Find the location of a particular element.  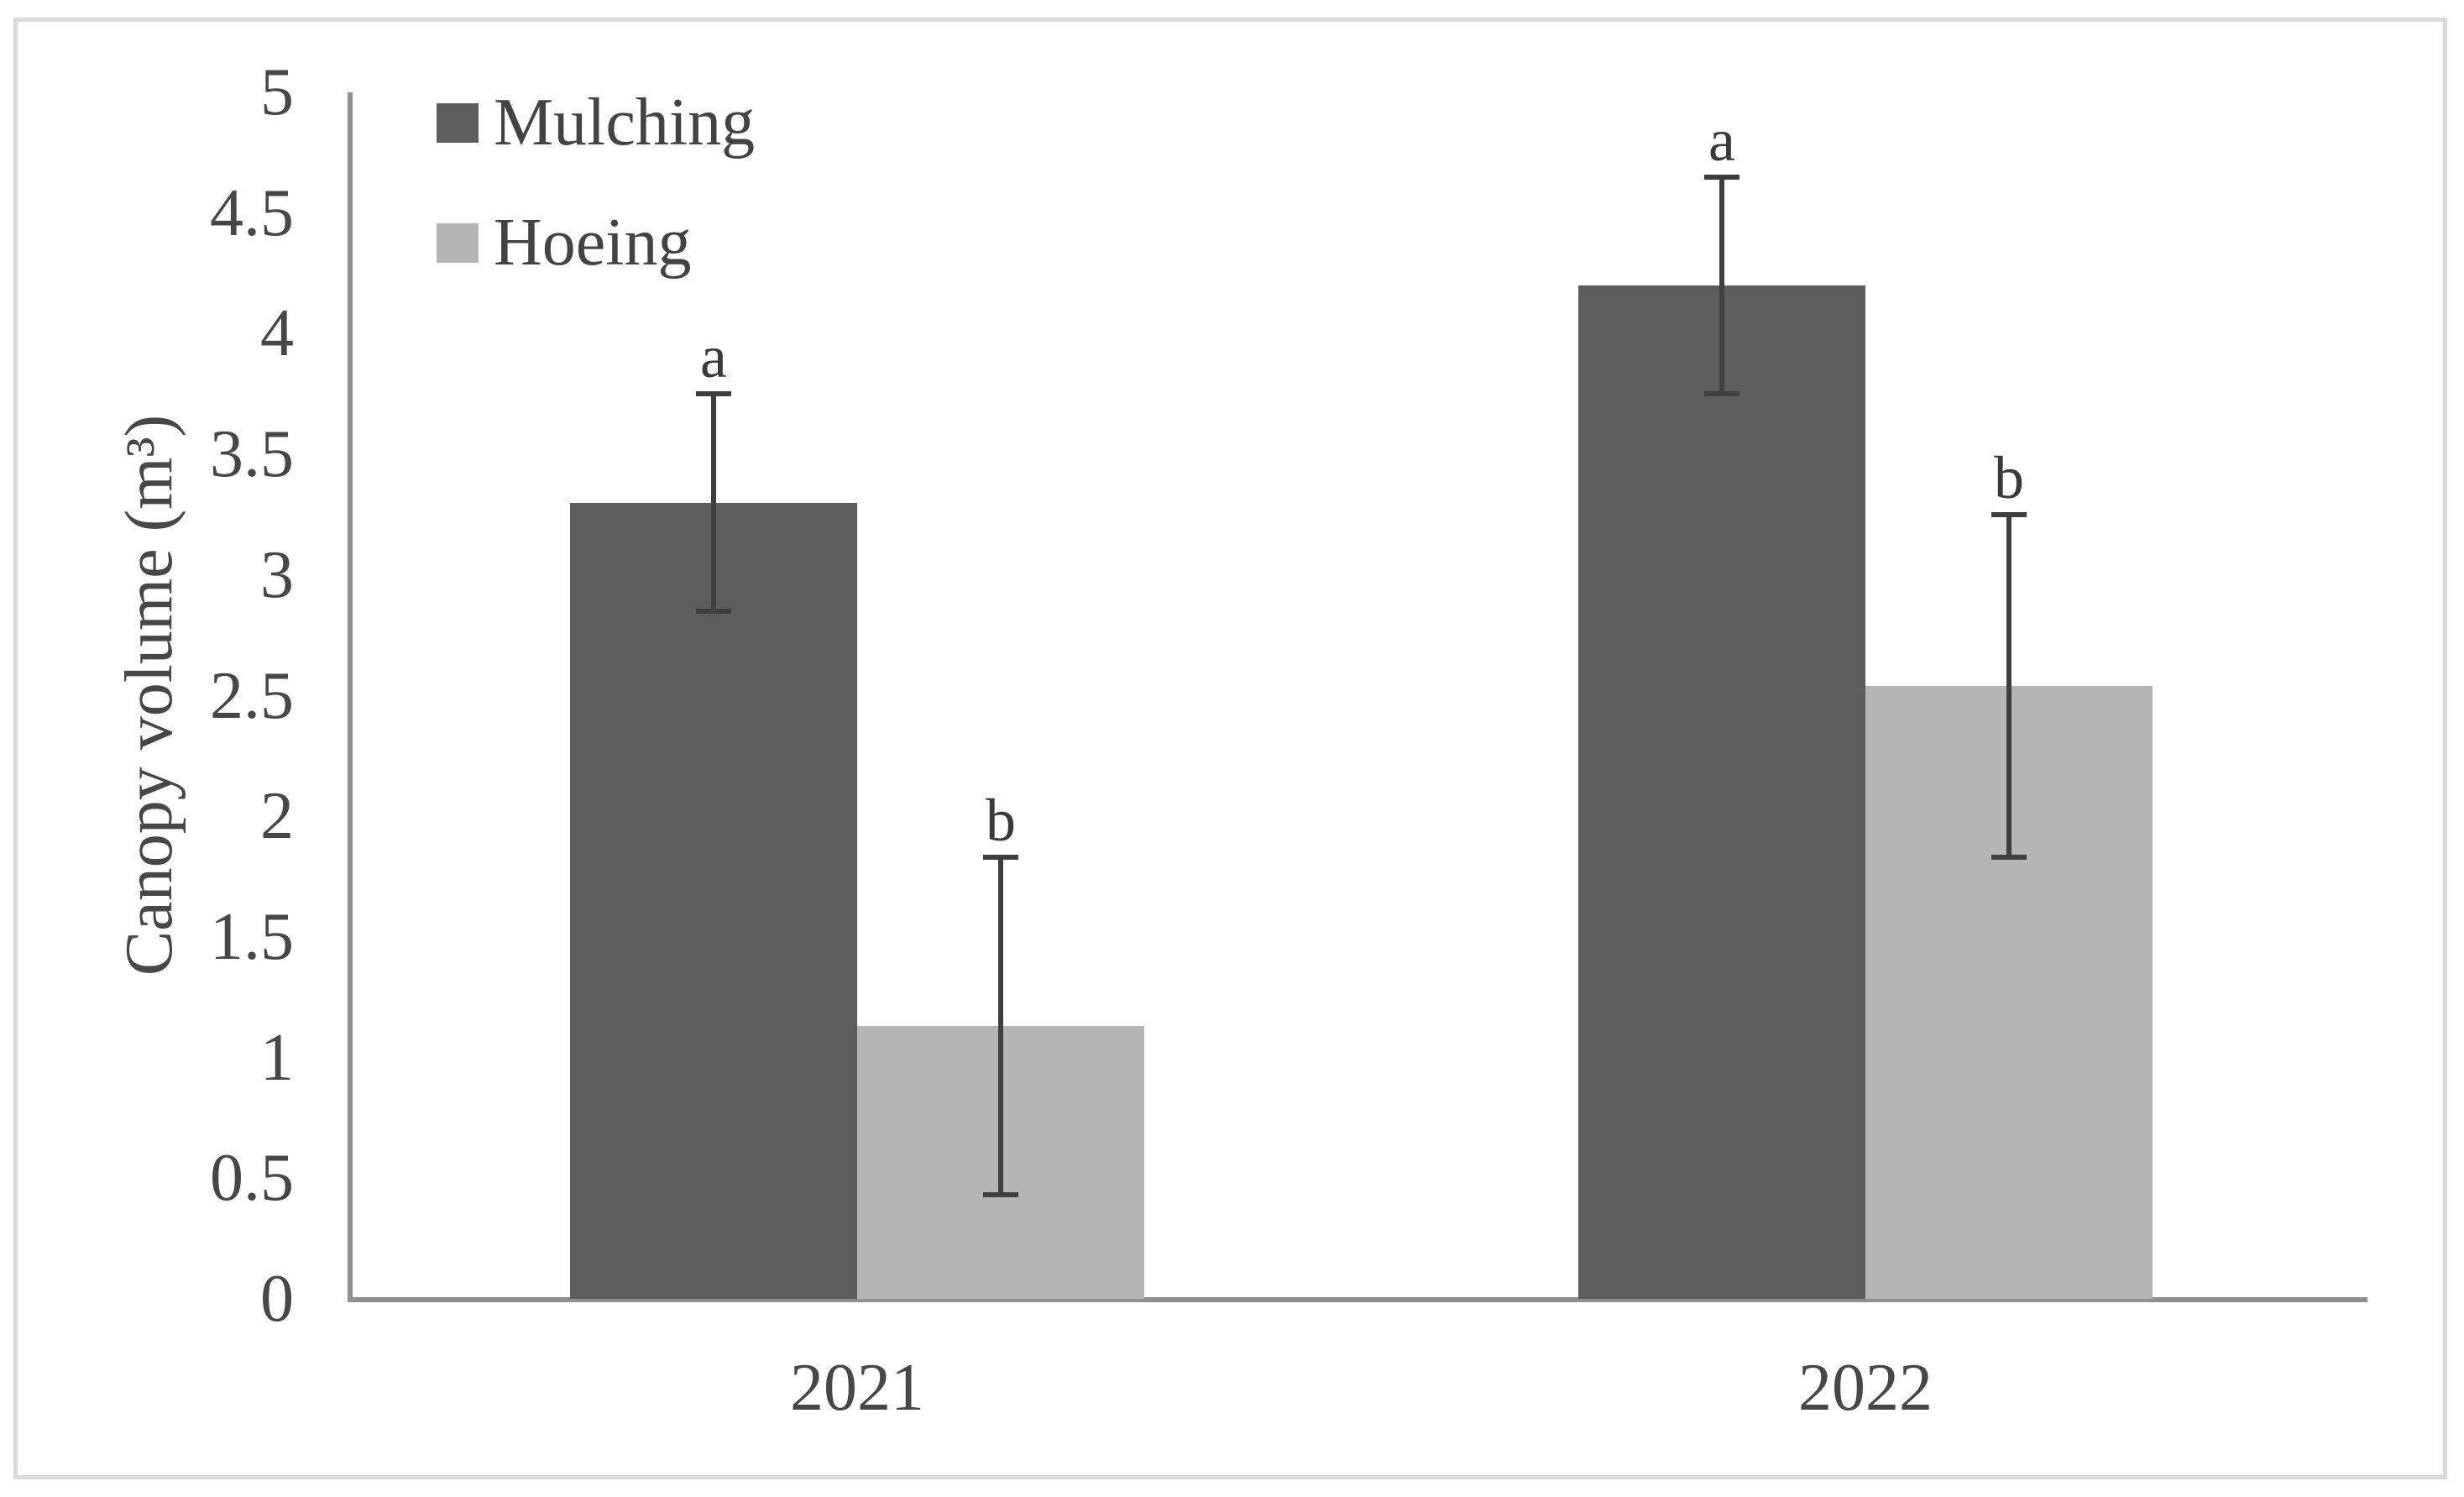

y-tick-label: 2.5 is located at coordinates (252, 695).